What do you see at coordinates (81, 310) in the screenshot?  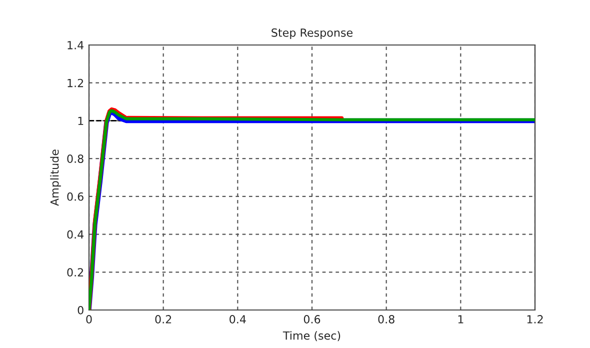 I see `y-tick-label: 0` at bounding box center [81, 310].